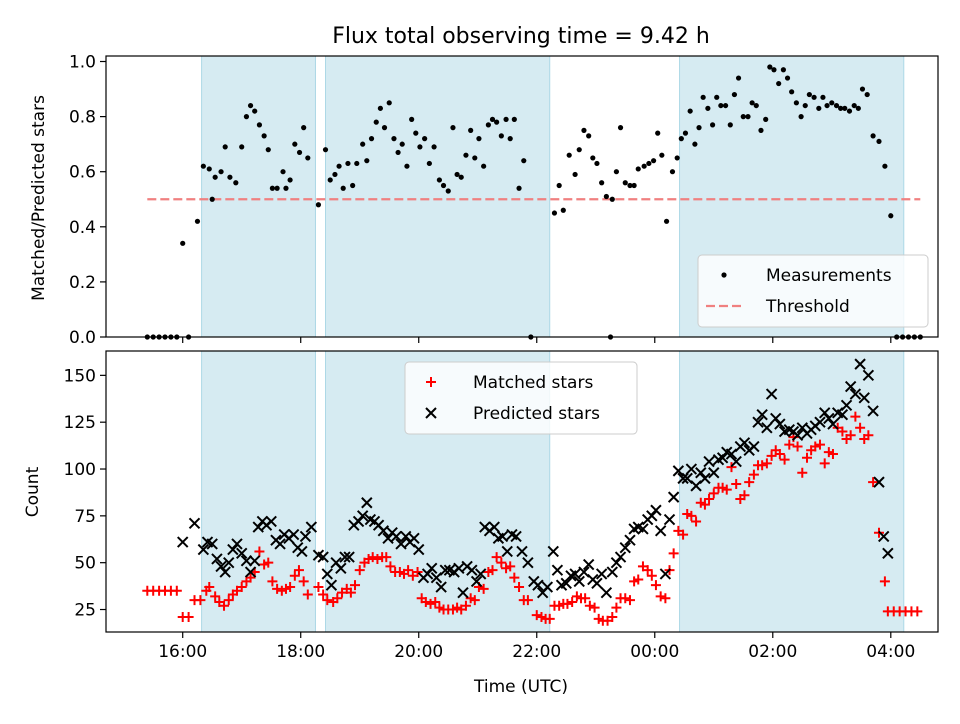 The height and width of the screenshot is (724, 960). Describe the element at coordinates (33, 491) in the screenshot. I see `bottom-y-axis-label: Count` at that location.